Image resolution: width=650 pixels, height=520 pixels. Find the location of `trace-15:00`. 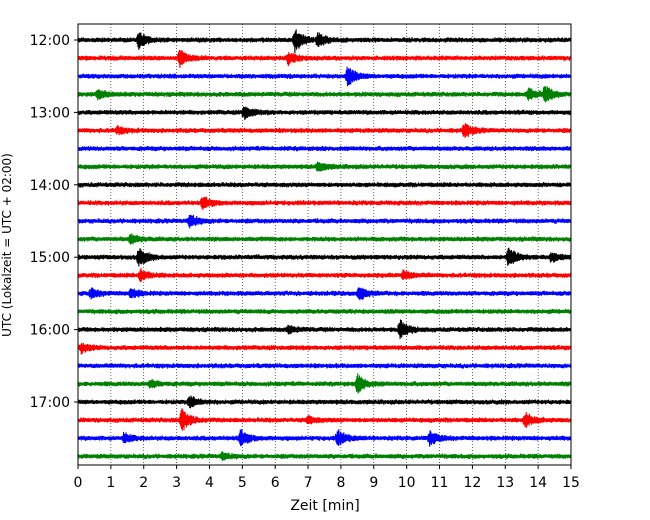

trace-15:00 is located at coordinates (324, 257).